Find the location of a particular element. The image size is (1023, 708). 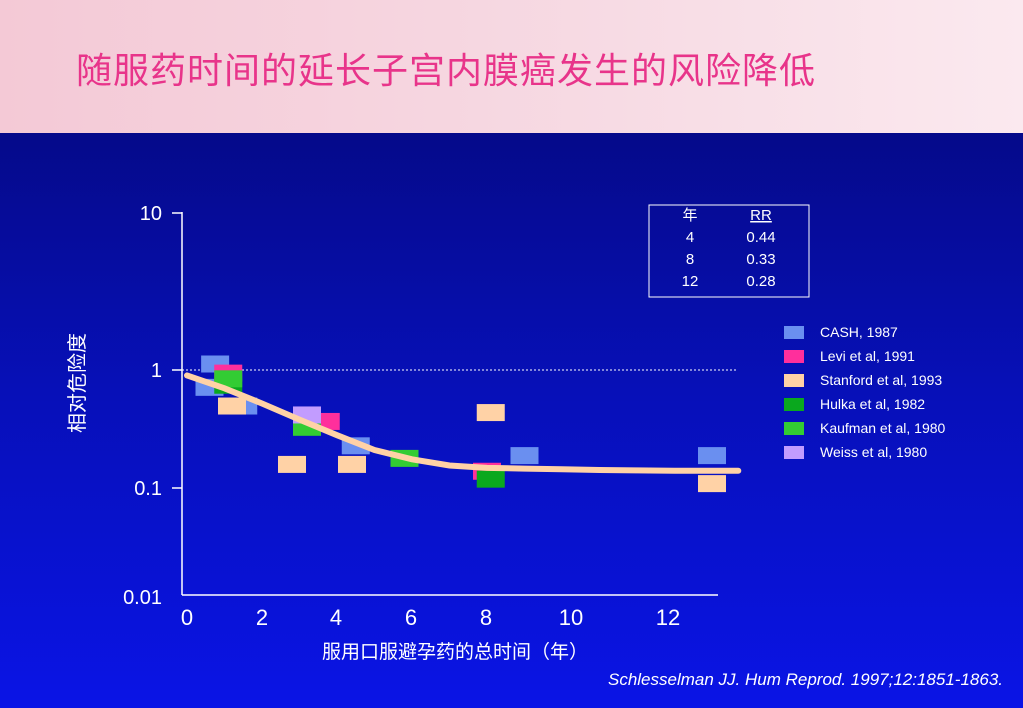

page-title: 随服药时间的延长子宫内膜癌发生的风险降低 is located at coordinates (446, 71).